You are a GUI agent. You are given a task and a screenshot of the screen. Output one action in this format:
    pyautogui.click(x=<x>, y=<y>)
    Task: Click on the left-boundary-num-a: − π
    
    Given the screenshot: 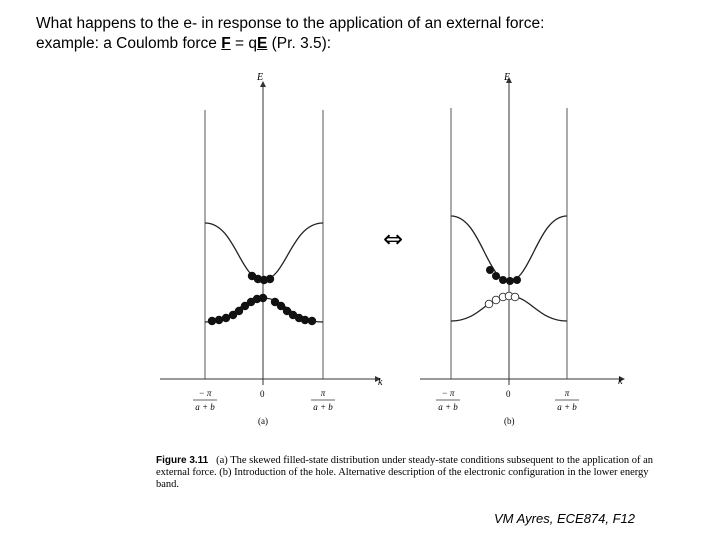 What is the action you would take?
    pyautogui.click(x=205, y=393)
    